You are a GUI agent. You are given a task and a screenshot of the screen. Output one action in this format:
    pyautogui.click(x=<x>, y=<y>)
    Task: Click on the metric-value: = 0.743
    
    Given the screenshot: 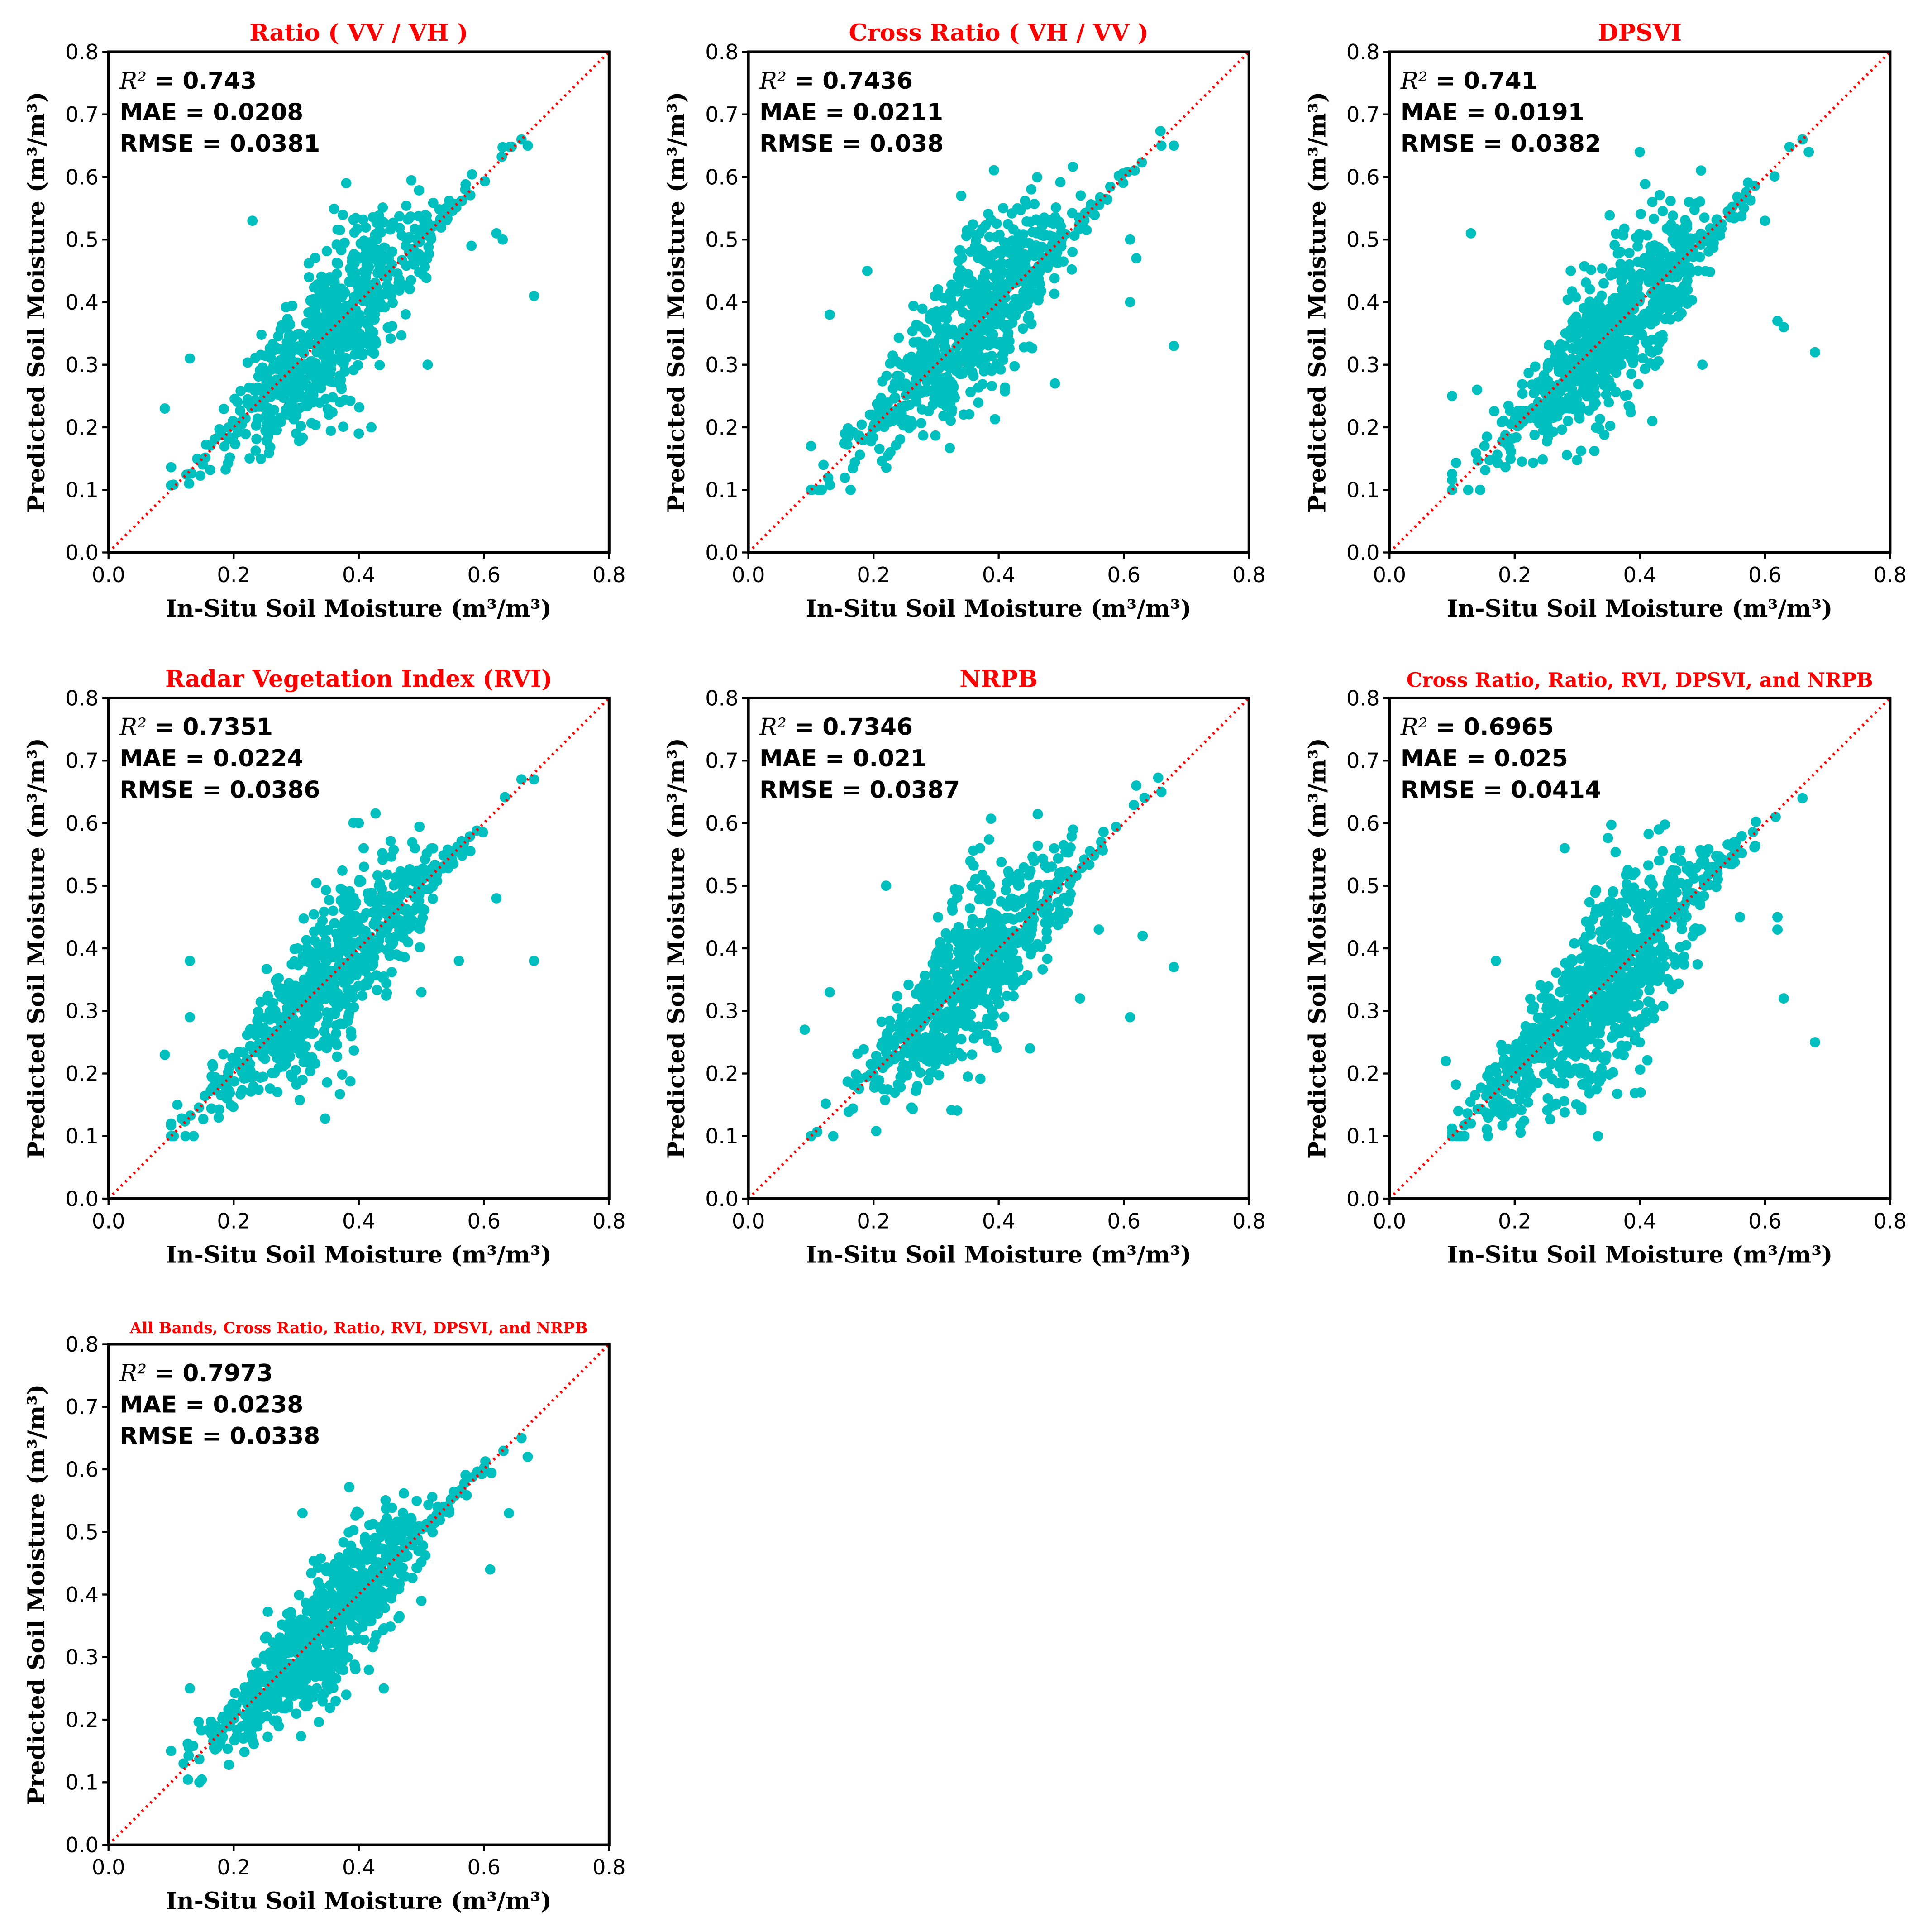 What is the action you would take?
    pyautogui.click(x=202, y=81)
    